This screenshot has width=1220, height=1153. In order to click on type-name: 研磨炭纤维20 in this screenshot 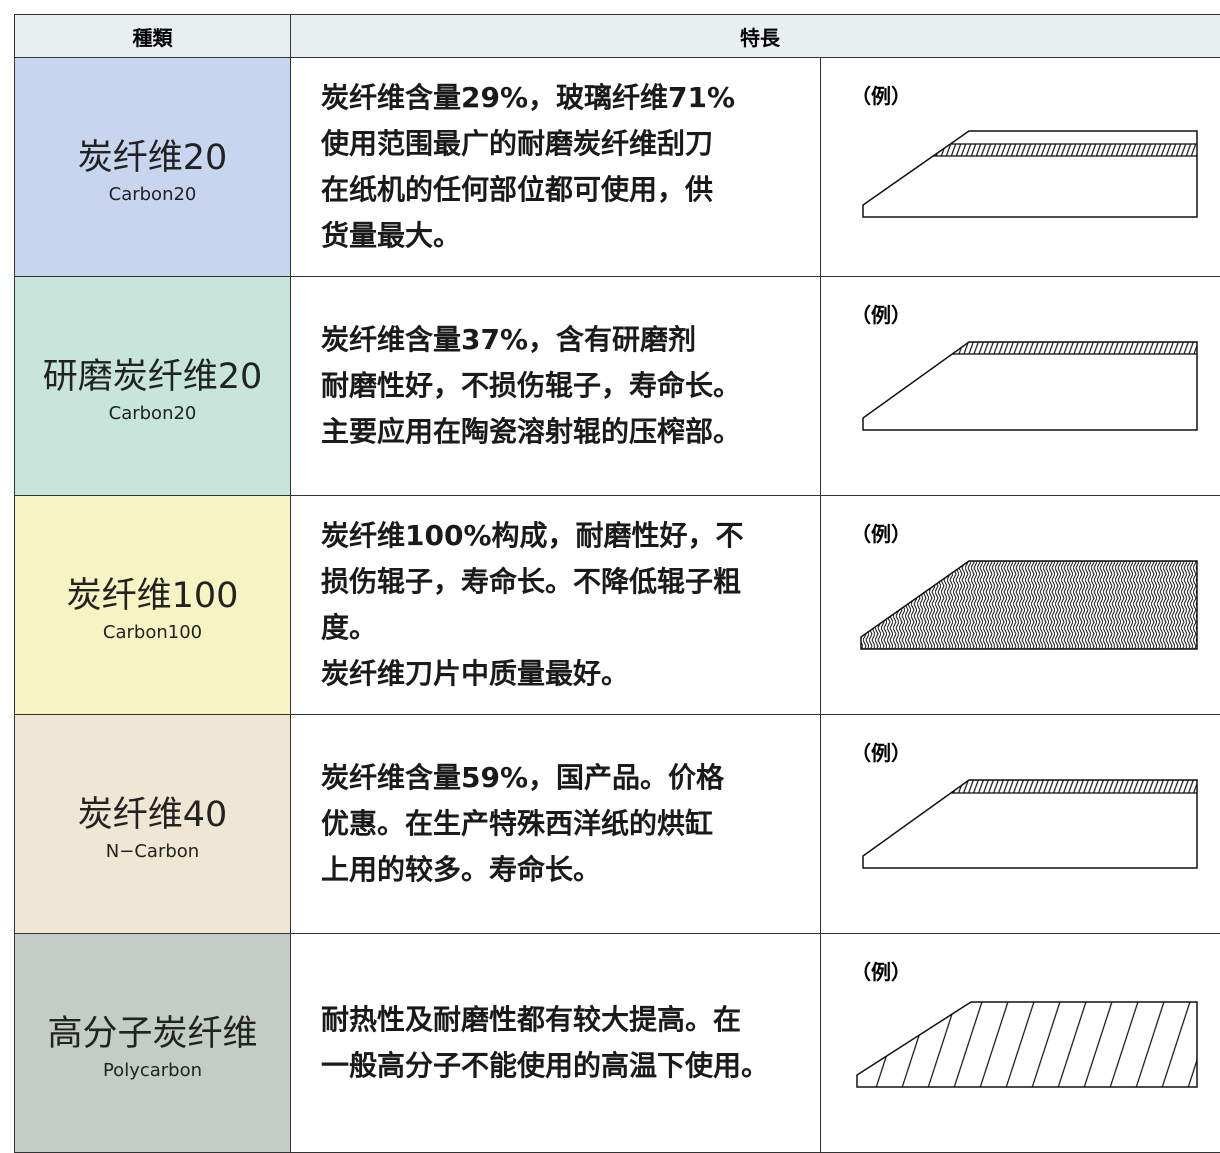, I will do `click(152, 377)`.